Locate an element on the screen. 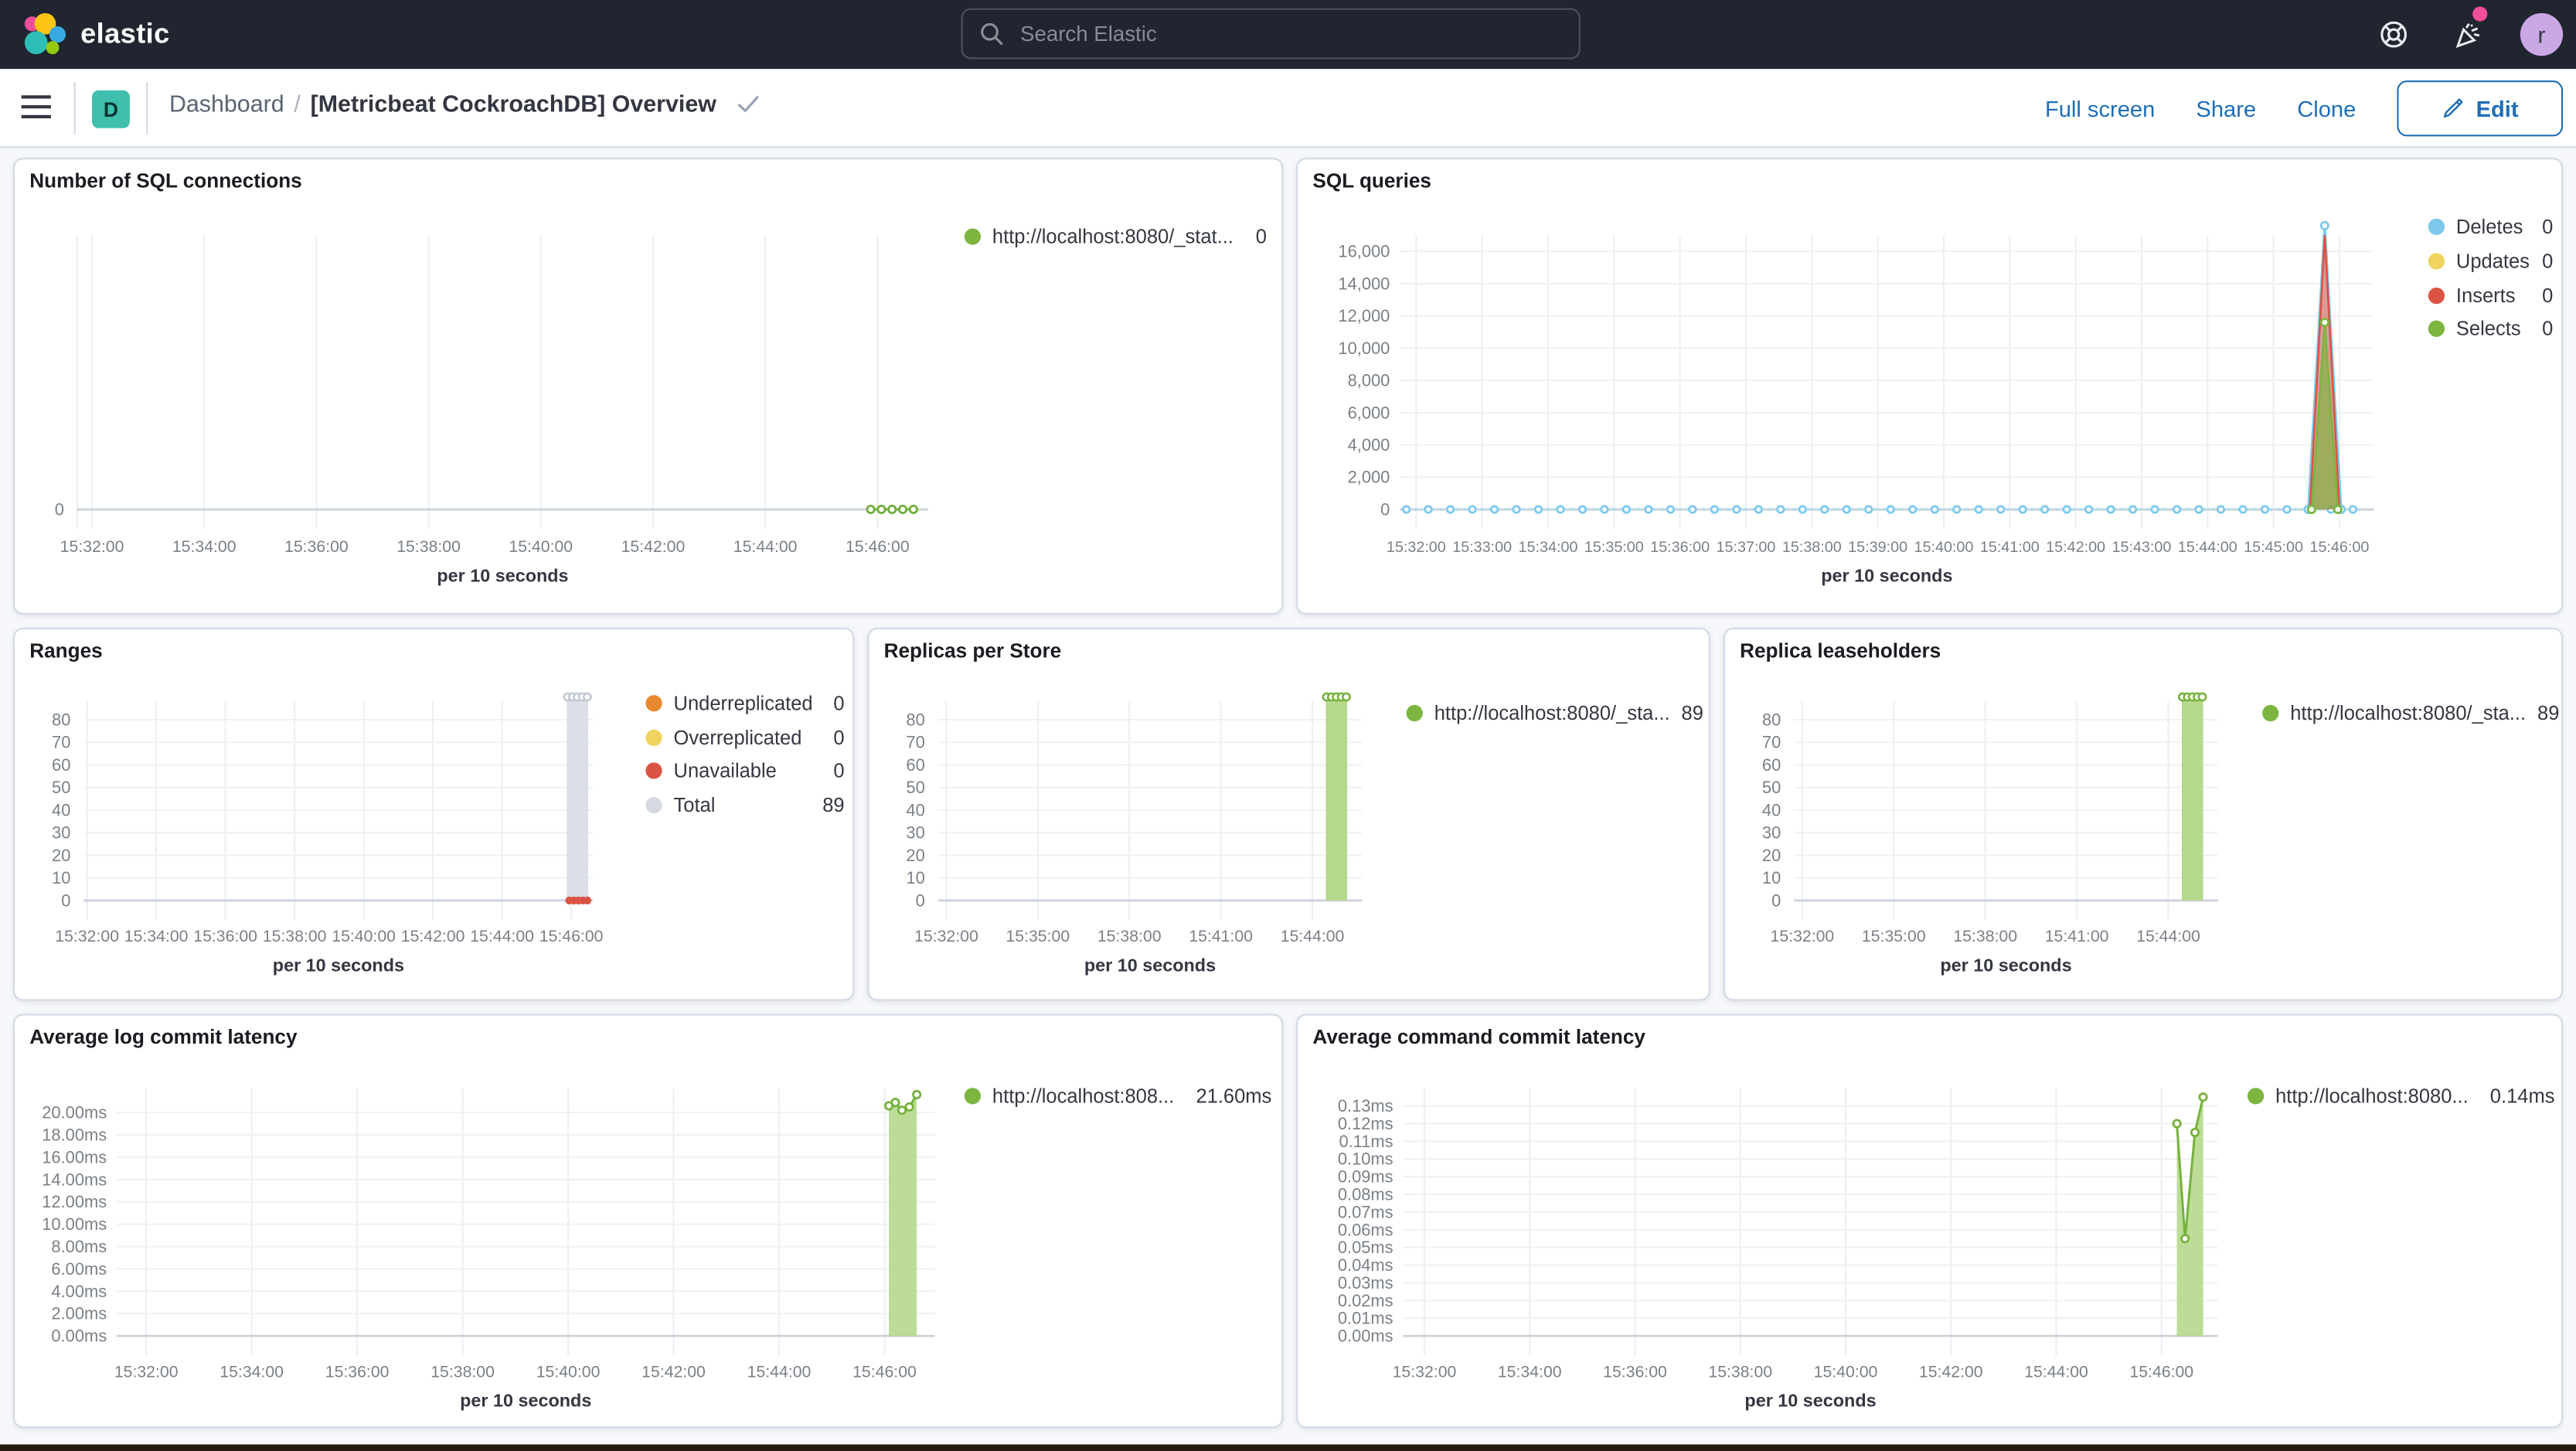 The height and width of the screenshot is (1451, 2576). help-icon is located at coordinates (2394, 34).